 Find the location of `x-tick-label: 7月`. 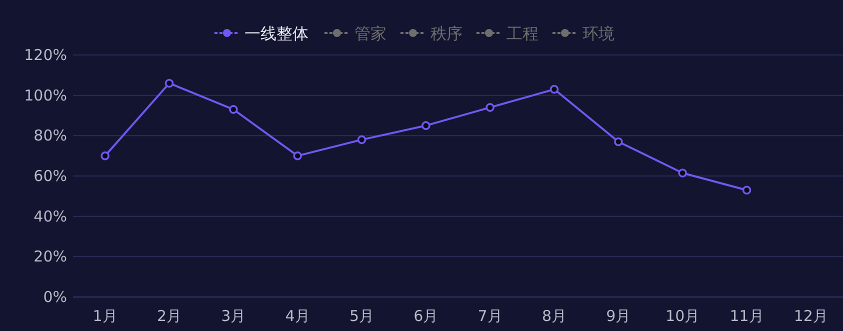

x-tick-label: 7月 is located at coordinates (490, 316).